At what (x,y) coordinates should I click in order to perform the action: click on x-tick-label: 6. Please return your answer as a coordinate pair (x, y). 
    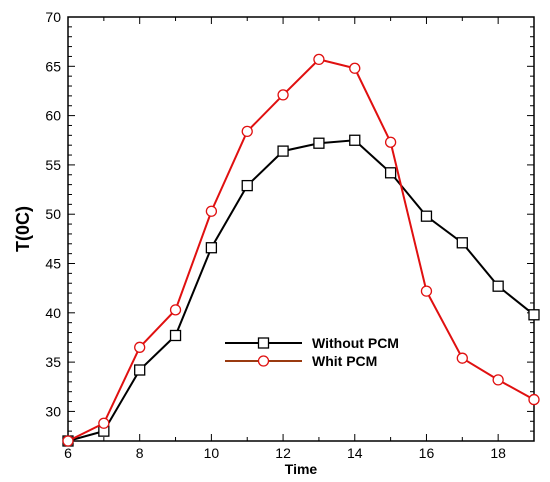
    Looking at the image, I should click on (68, 453).